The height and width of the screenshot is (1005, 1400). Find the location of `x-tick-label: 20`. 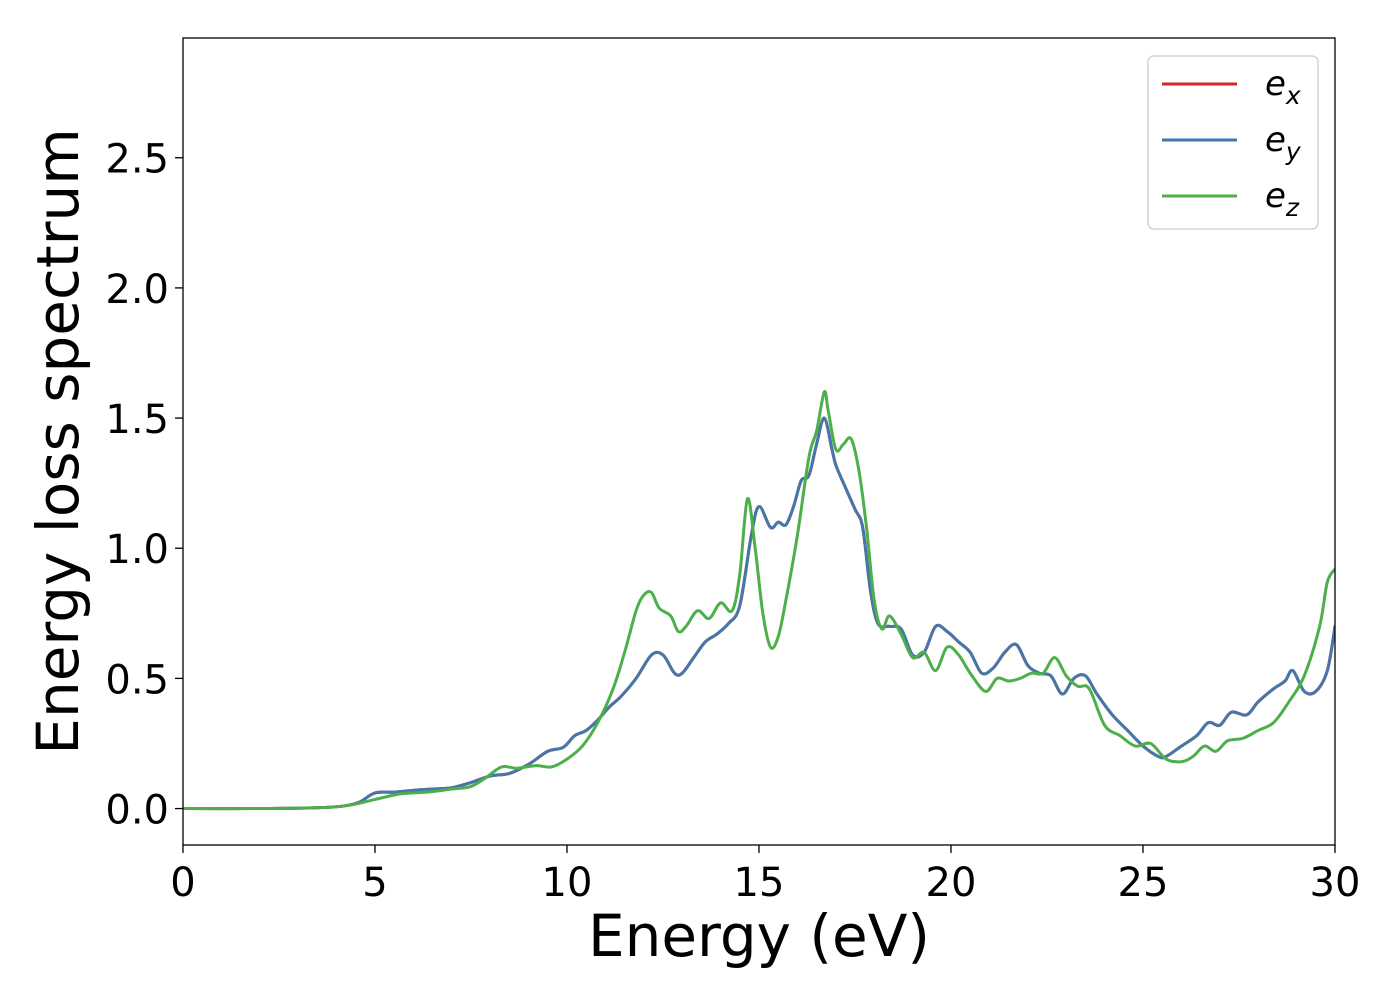

x-tick-label: 20 is located at coordinates (951, 883).